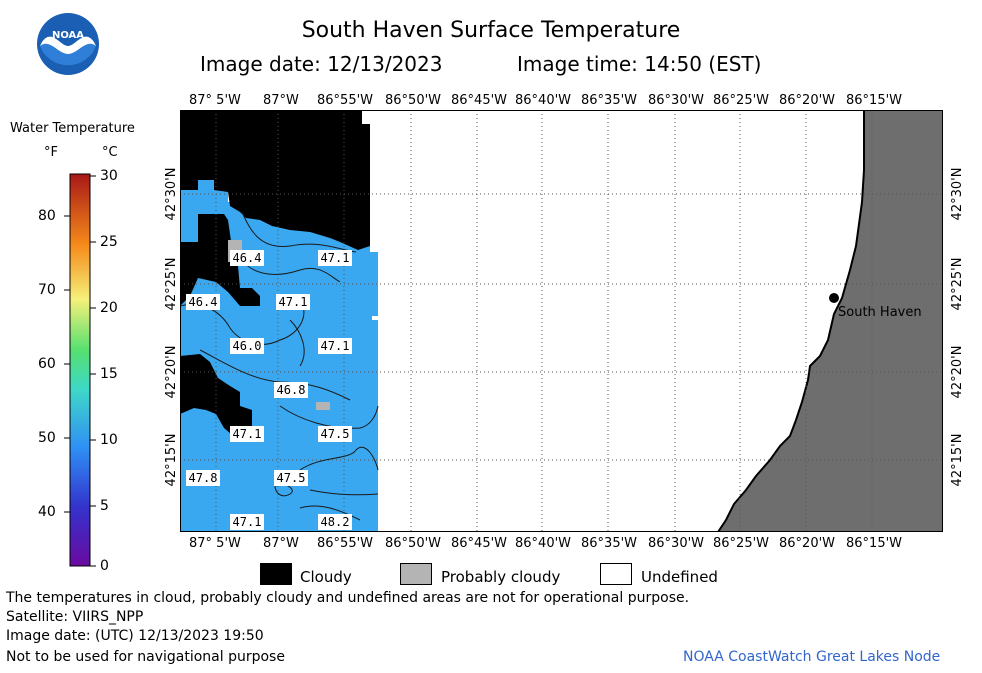 This screenshot has width=982, height=673. What do you see at coordinates (874, 543) in the screenshot?
I see `lon-label-bottom: 86°15'W` at bounding box center [874, 543].